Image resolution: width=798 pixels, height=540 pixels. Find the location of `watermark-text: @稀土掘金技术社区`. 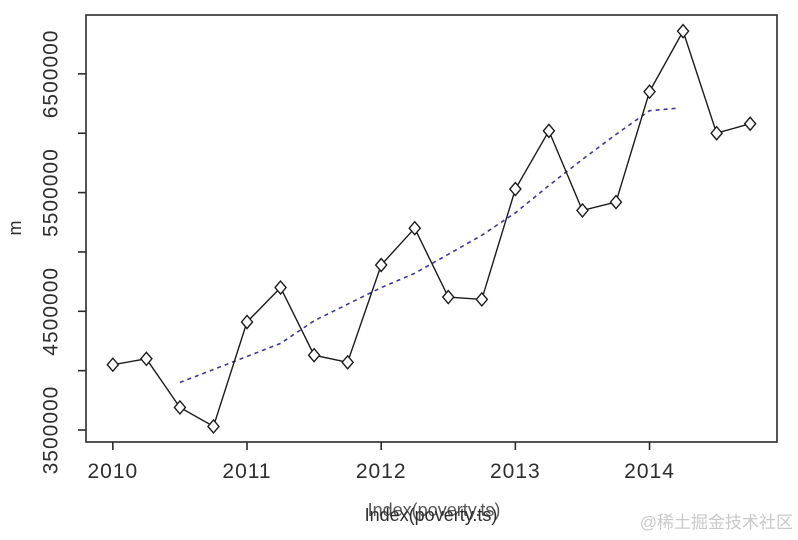

watermark-text: @稀土掘金技术社区 is located at coordinates (716, 522).